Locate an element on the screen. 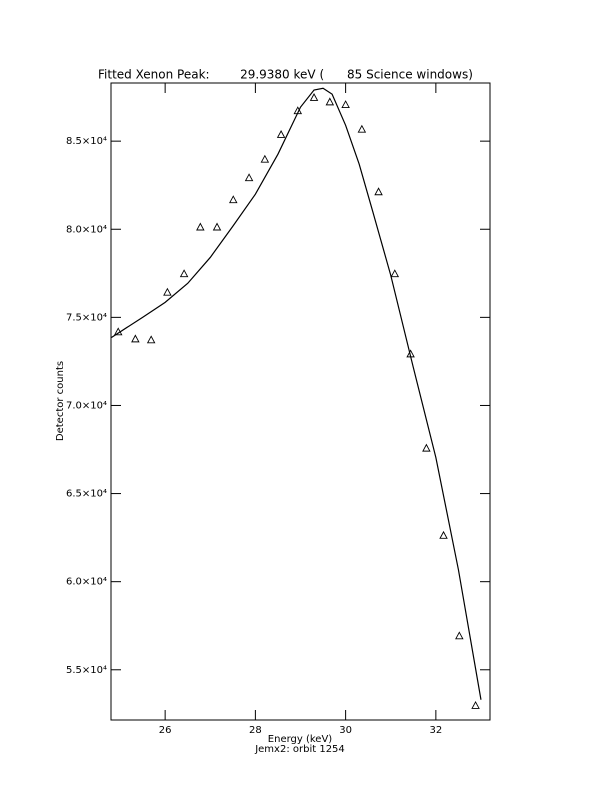  subtitle: Jemx2: orbit 1254 is located at coordinates (299, 749).